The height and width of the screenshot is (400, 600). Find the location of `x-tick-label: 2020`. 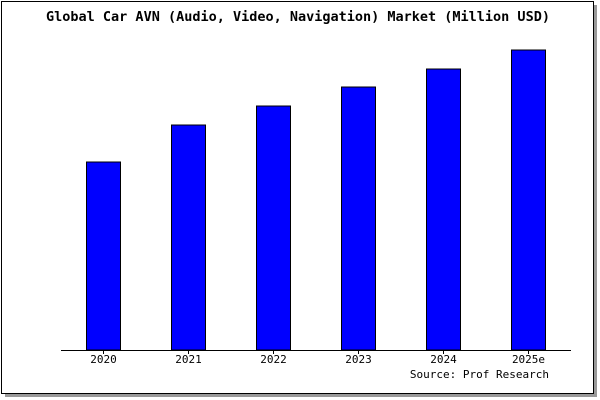

x-tick-label: 2020 is located at coordinates (103, 359).